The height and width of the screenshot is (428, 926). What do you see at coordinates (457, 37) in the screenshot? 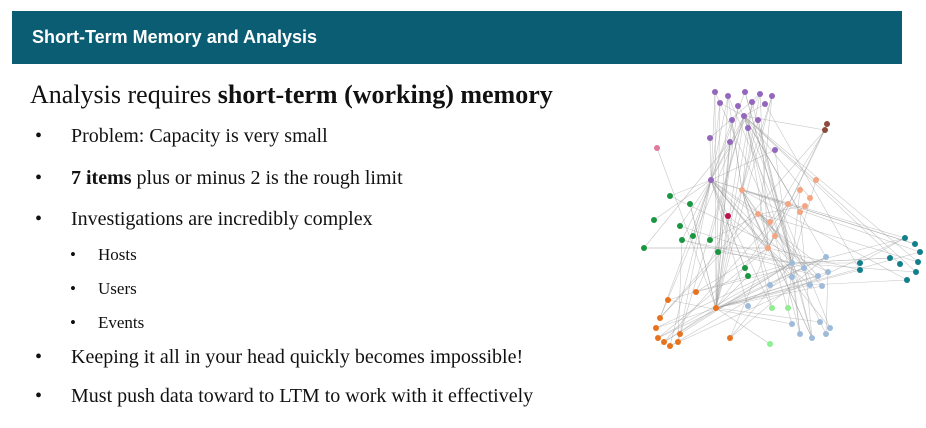
I see `title-bar: Short-Term Memory and Analysis` at bounding box center [457, 37].